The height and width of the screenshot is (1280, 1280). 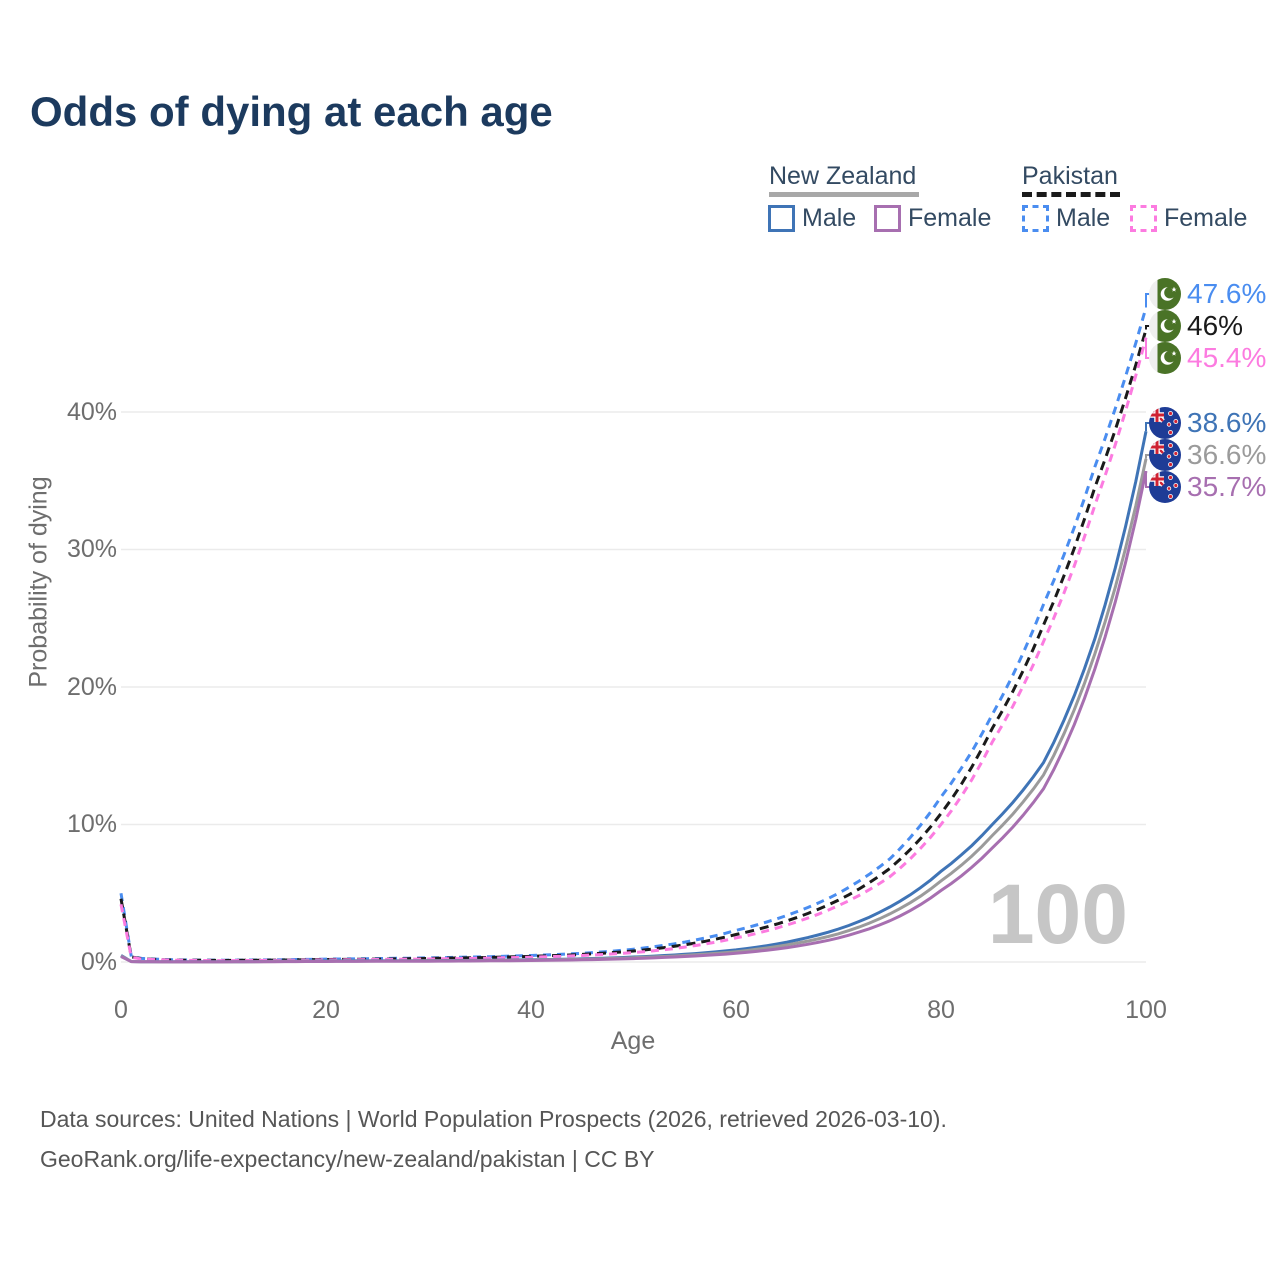 I want to click on end-label-nz-both: 36.6%, so click(x=1207, y=455).